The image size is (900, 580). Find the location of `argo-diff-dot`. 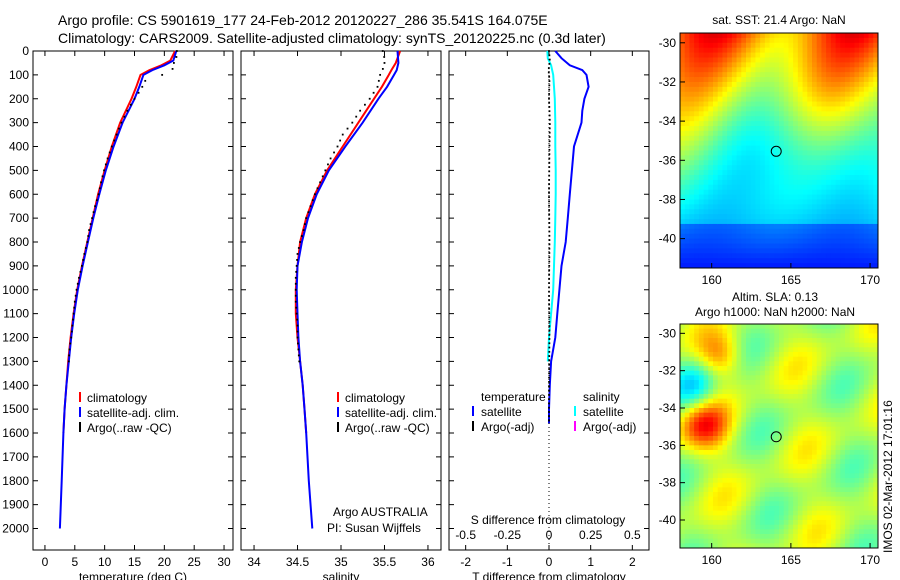

argo-diff-dot is located at coordinates (549, 94).